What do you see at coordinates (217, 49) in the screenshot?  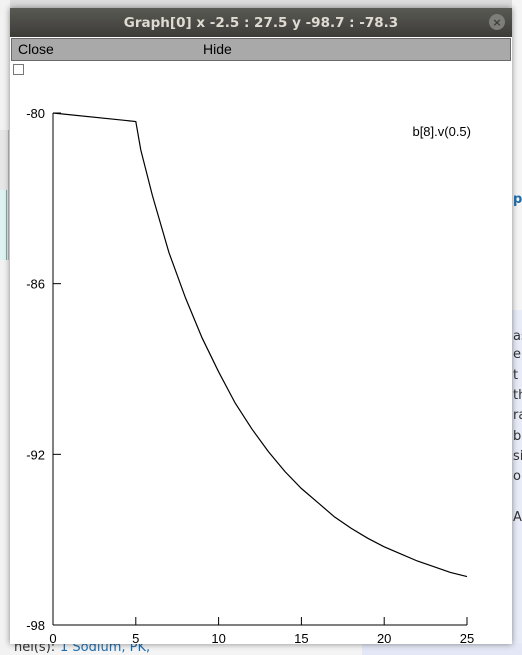 I see `hide-menu-button: Hide` at bounding box center [217, 49].